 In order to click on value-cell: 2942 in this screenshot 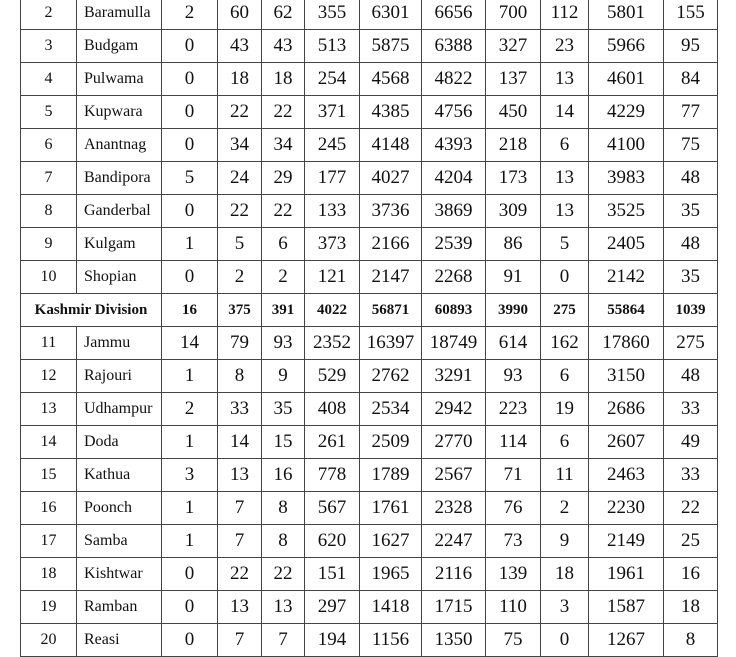, I will do `click(453, 409)`.